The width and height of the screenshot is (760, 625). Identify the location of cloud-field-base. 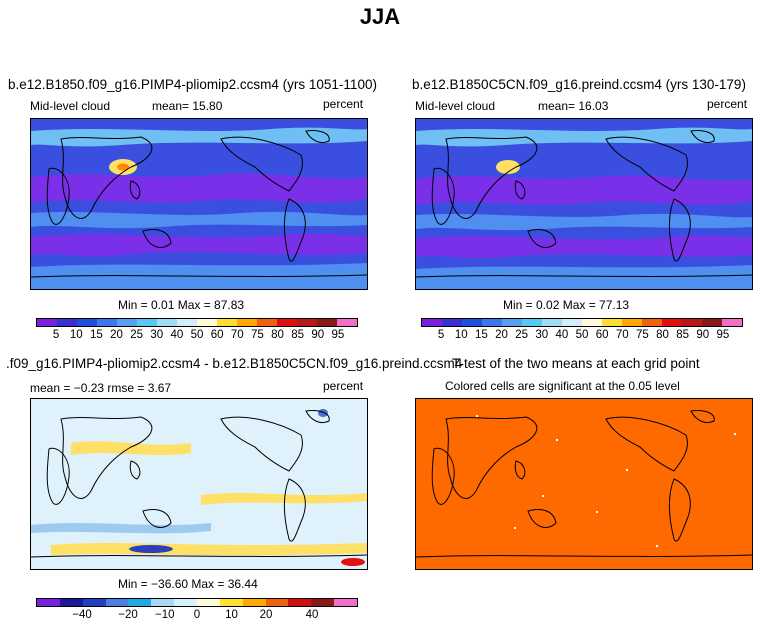
(199, 204).